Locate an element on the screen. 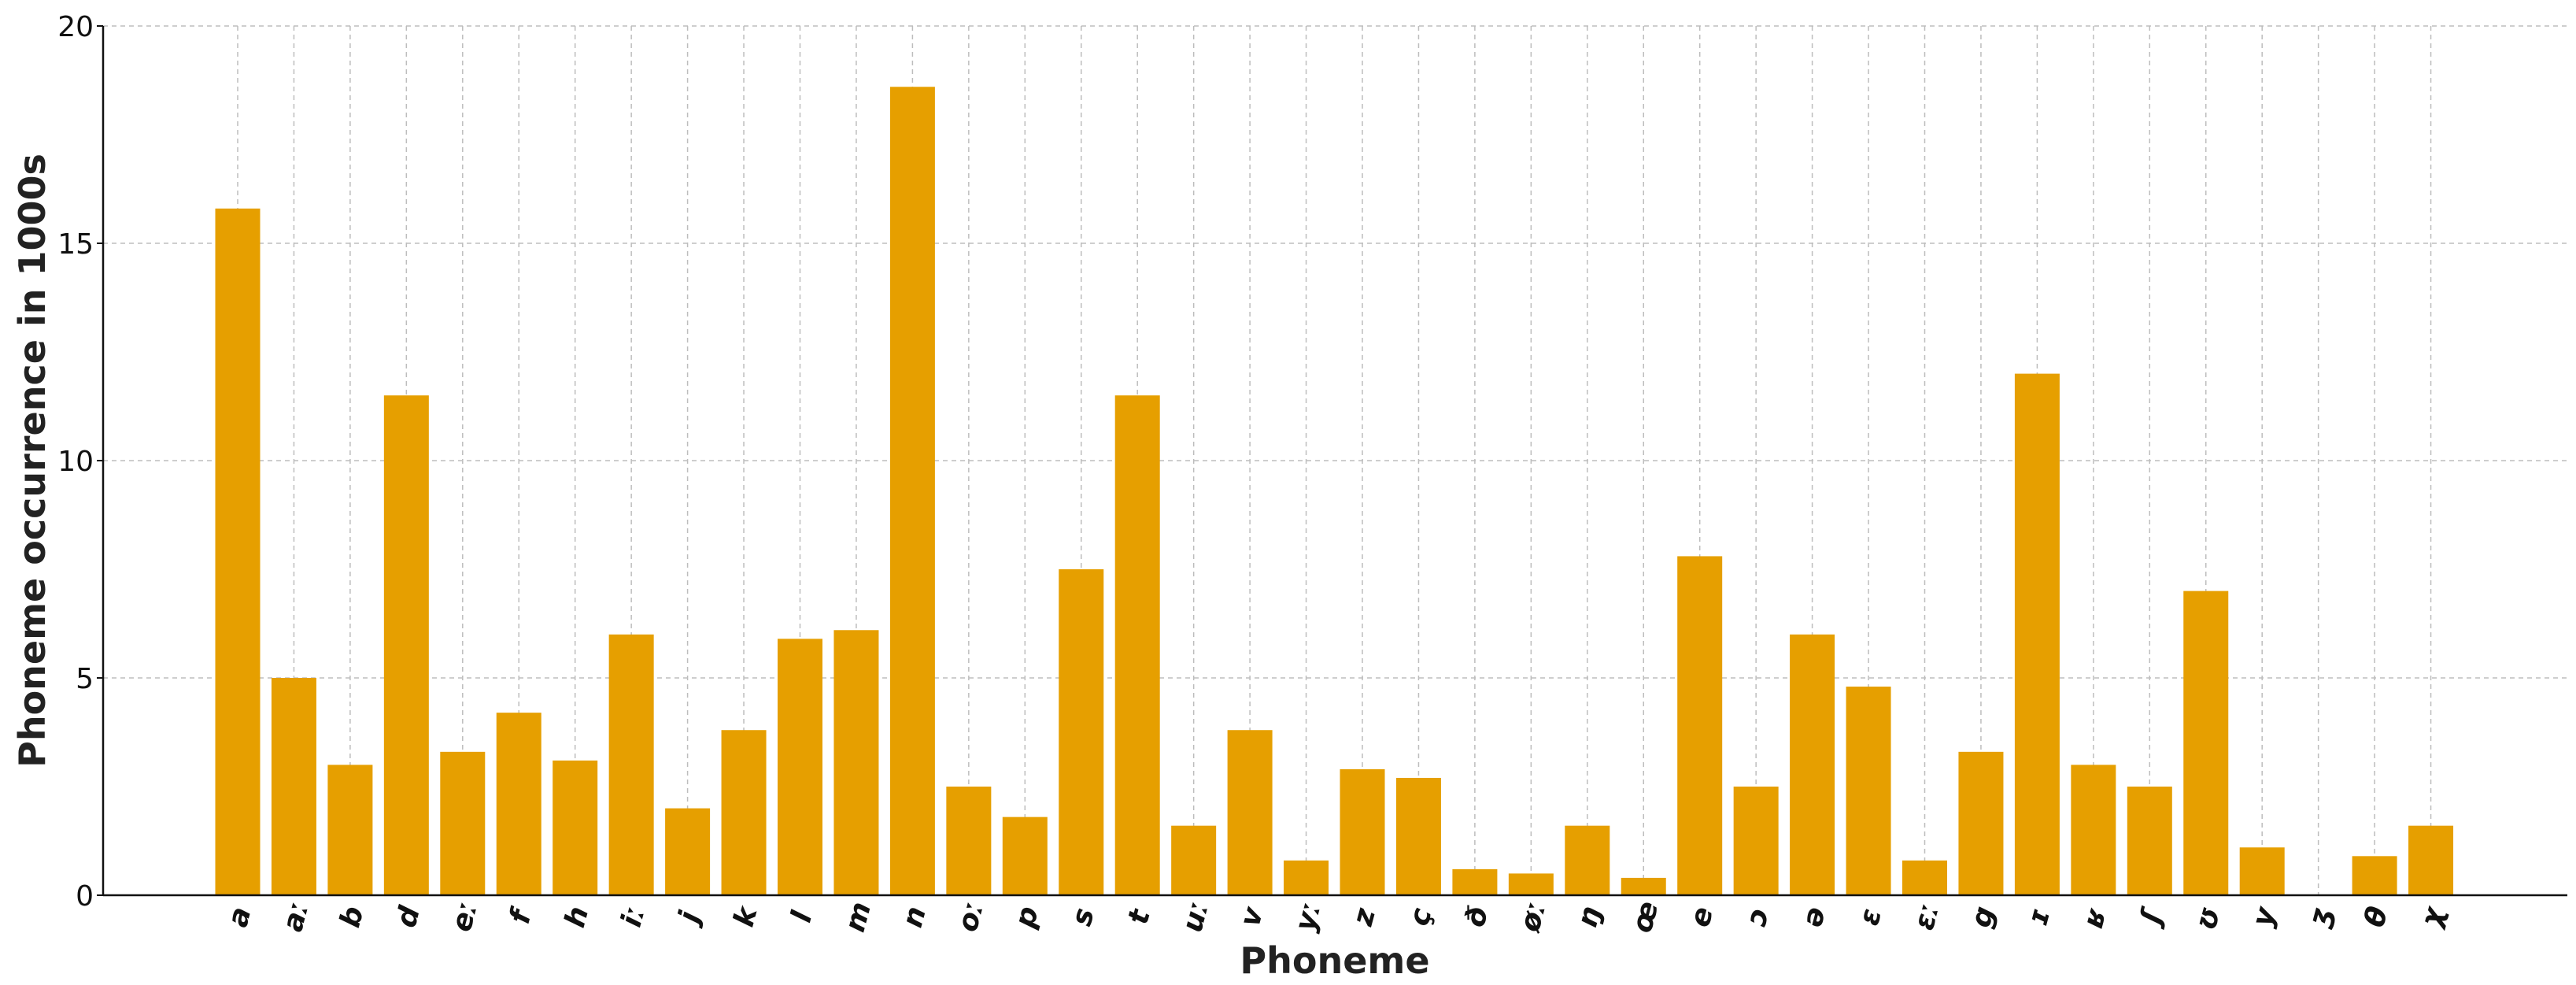  x-tick-label: l is located at coordinates (802, 917).